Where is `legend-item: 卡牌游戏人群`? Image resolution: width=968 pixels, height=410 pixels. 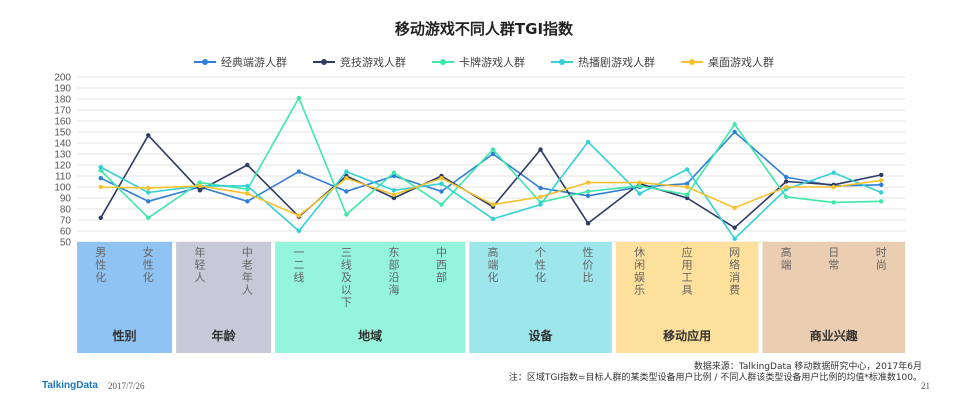 legend-item: 卡牌游戏人群 is located at coordinates (478, 62).